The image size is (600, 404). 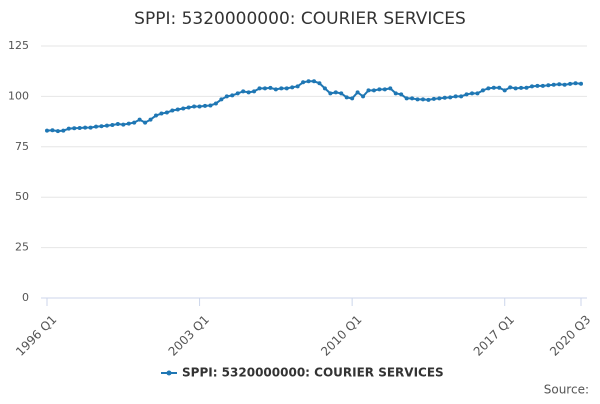 I want to click on x-tick-label: 1996 Q1, so click(x=36, y=335).